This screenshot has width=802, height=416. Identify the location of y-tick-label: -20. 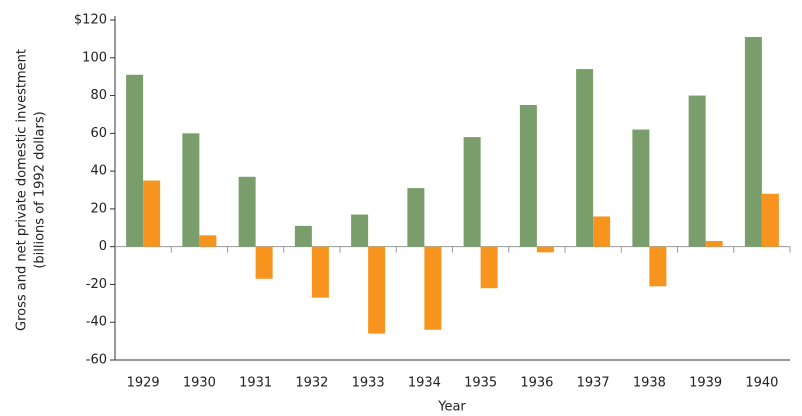
(96, 284).